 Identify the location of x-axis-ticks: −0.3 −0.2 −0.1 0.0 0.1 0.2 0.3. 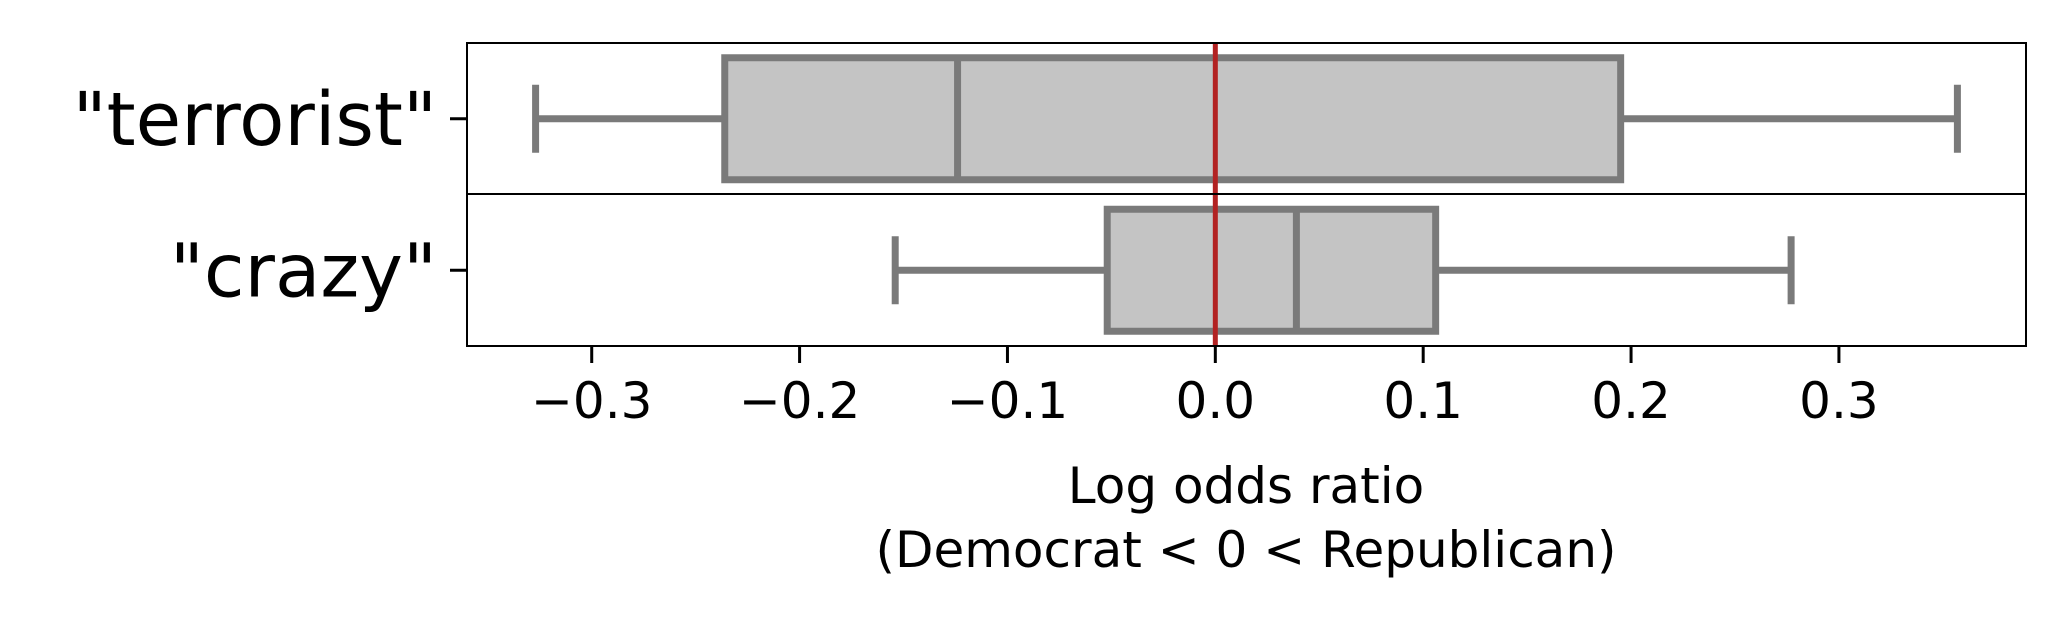
(1205, 388).